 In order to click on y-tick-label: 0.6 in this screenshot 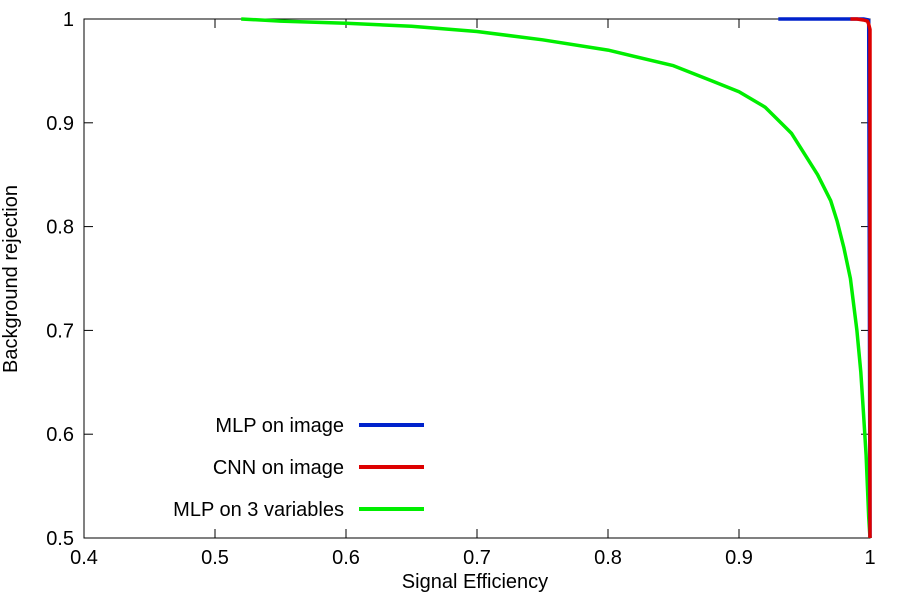, I will do `click(60, 435)`.